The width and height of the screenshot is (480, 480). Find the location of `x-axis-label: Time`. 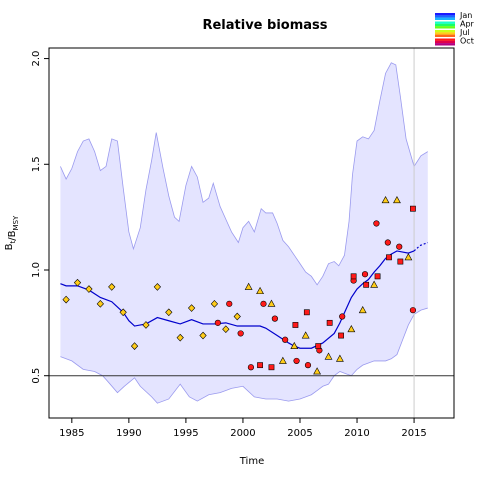

x-axis-label: Time is located at coordinates (251, 461).